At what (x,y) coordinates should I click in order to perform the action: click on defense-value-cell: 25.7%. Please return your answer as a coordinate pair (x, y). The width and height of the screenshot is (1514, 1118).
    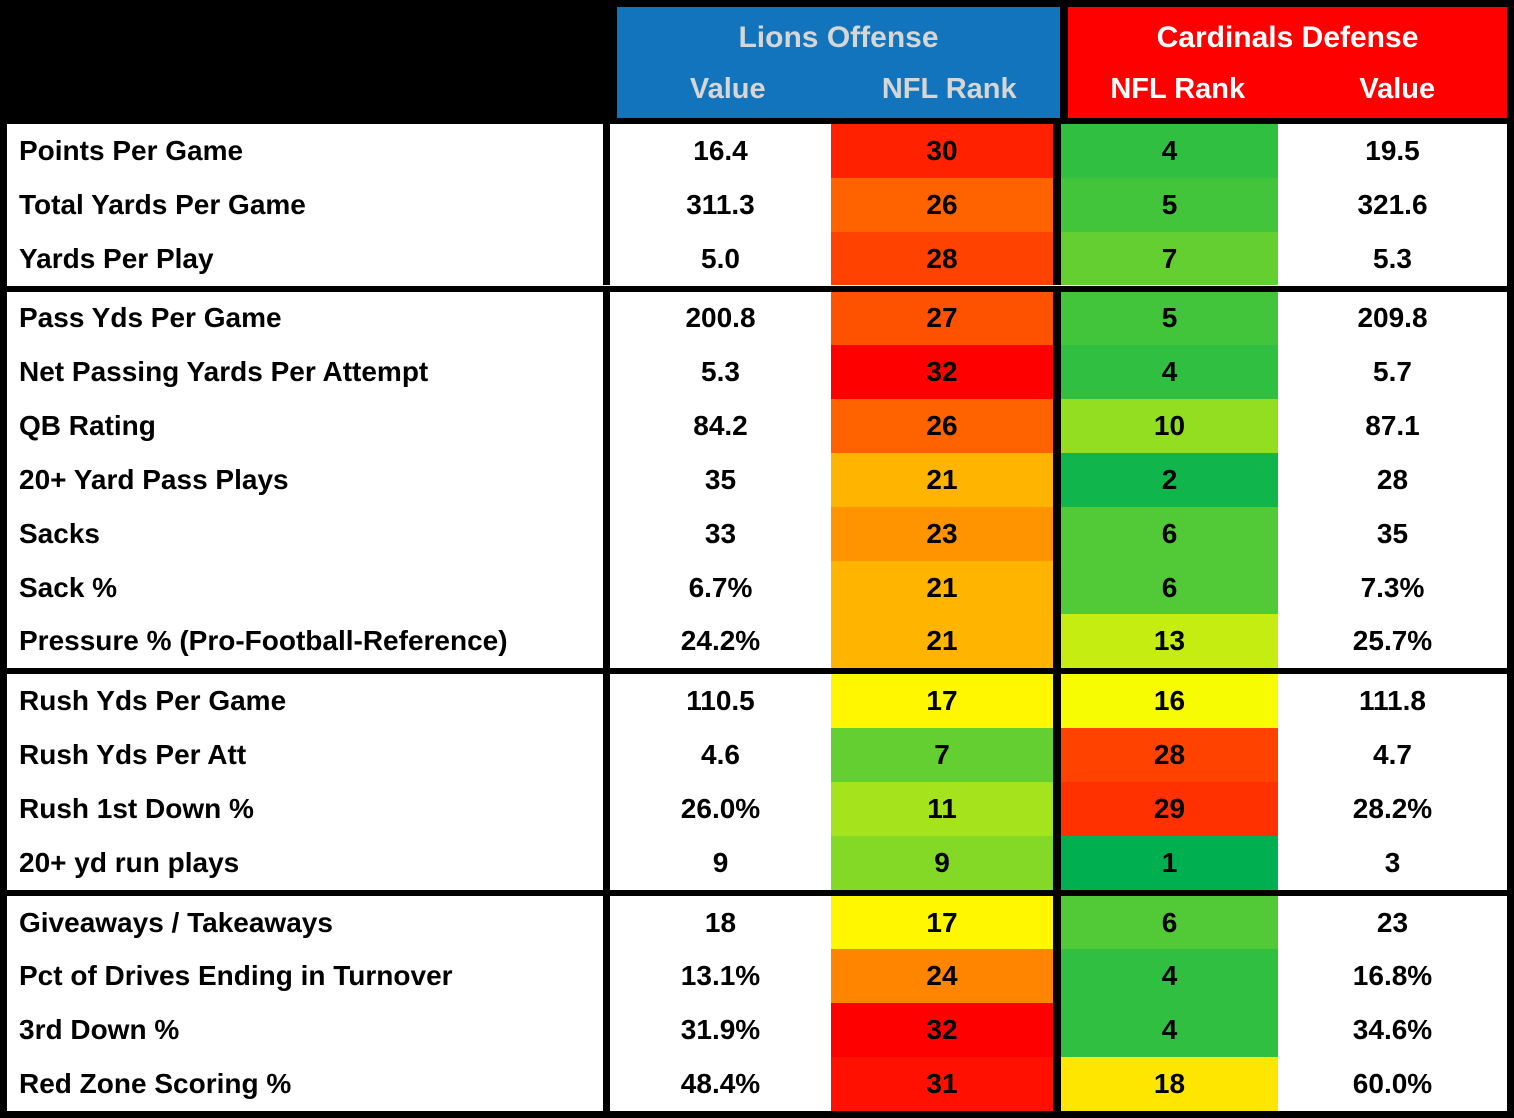
    Looking at the image, I should click on (1392, 641).